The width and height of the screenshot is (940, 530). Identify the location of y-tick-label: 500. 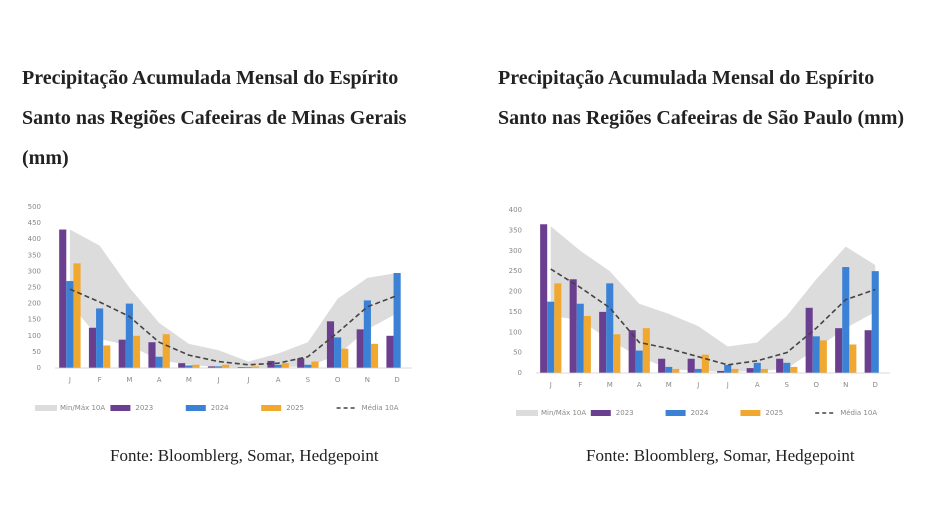
(34, 207).